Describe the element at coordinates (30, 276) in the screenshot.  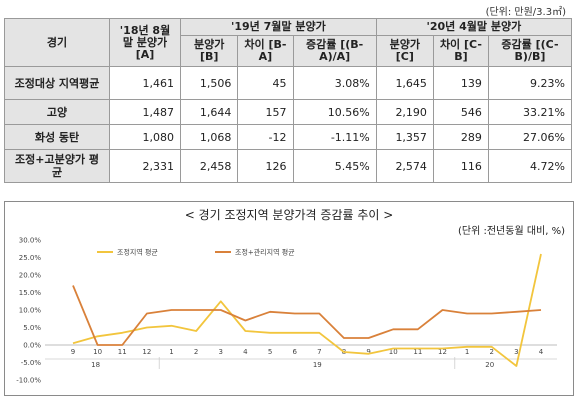
I see `y-tick-label: 20.0%` at that location.